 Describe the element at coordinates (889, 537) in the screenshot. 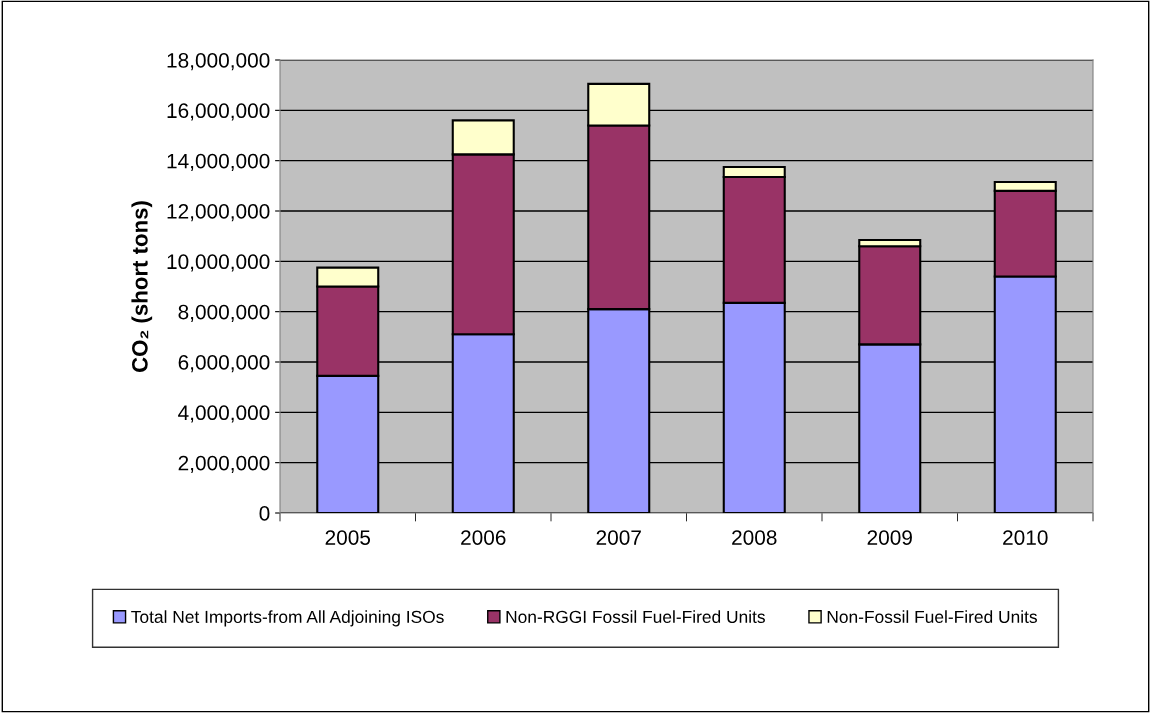

I see `x-tick-label: 2009` at that location.